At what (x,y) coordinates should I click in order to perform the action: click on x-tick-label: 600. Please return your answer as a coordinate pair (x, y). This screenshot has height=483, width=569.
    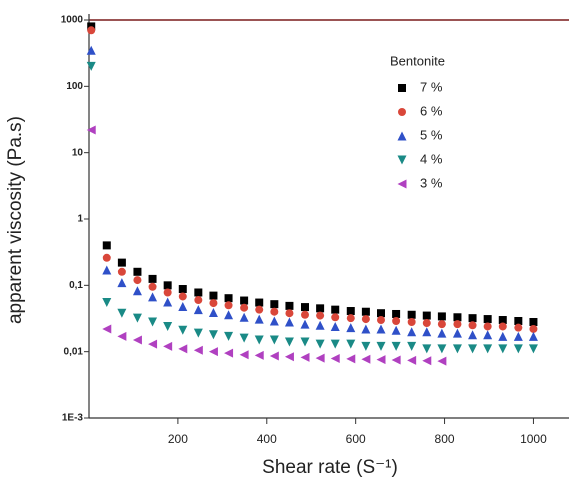
    Looking at the image, I should click on (356, 439).